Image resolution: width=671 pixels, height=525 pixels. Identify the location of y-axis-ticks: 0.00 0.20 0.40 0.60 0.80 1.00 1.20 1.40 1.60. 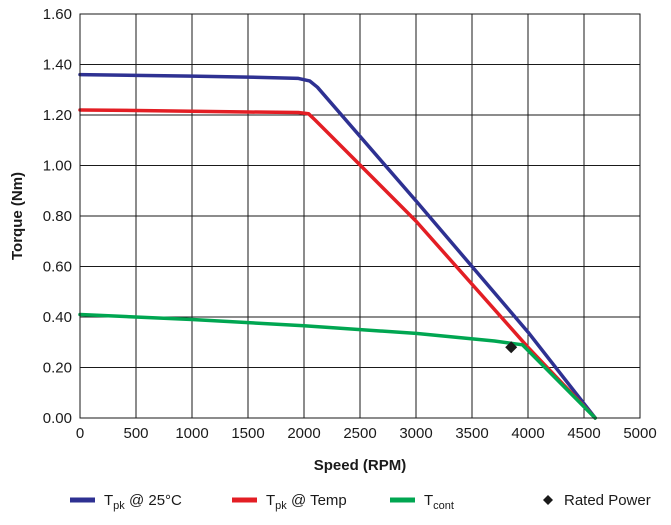
(57, 216).